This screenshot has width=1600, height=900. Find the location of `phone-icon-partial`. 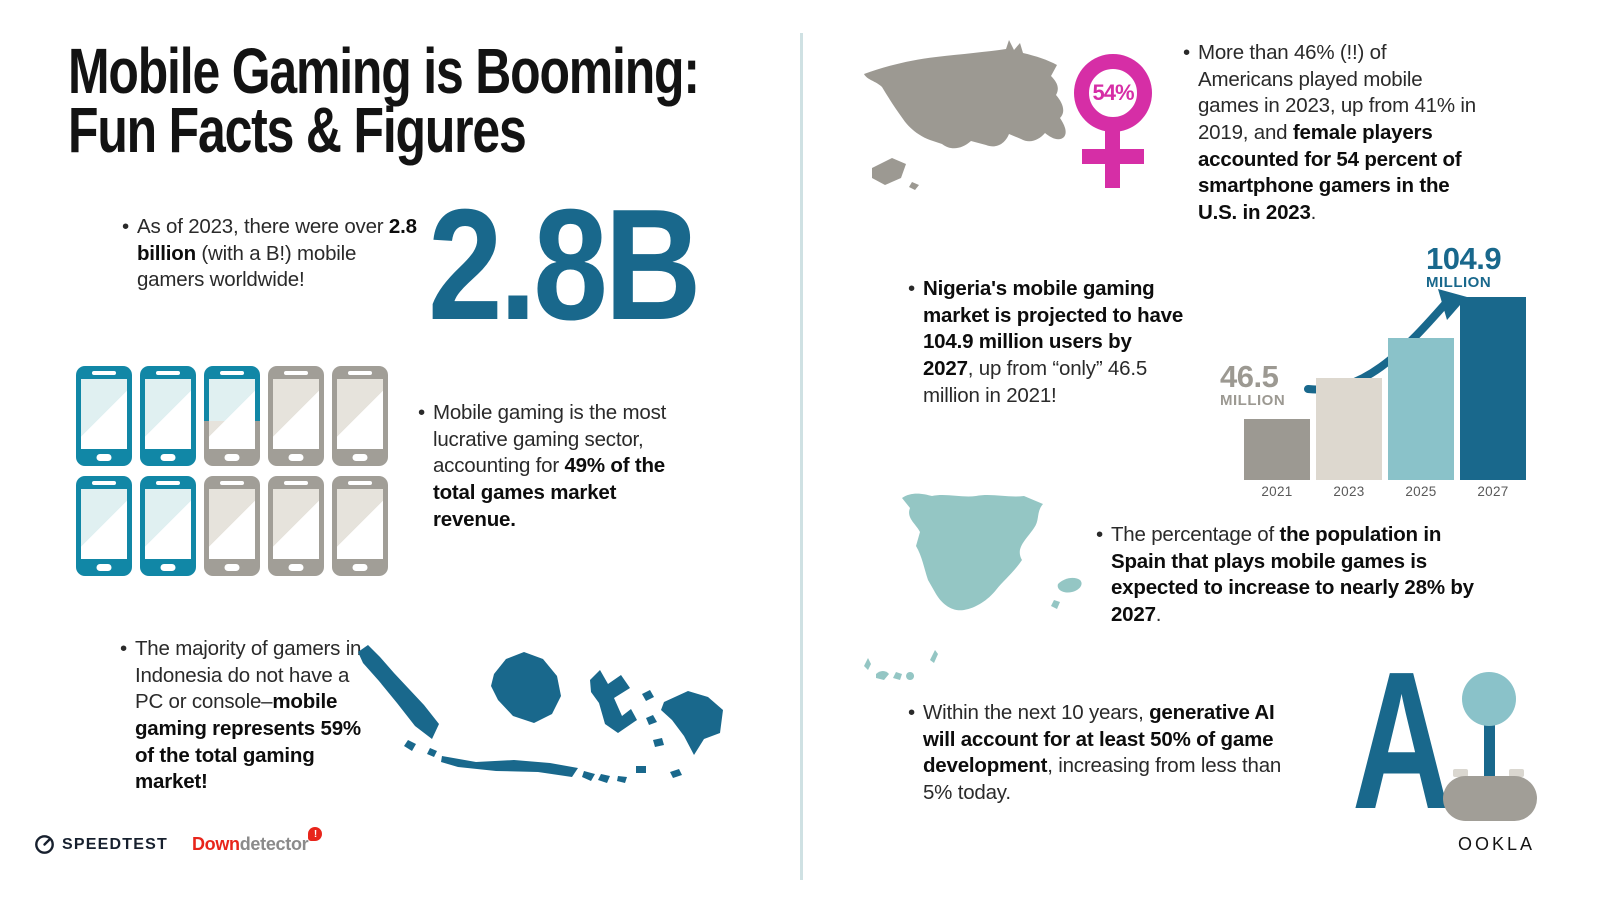

phone-icon-partial is located at coordinates (232, 416).